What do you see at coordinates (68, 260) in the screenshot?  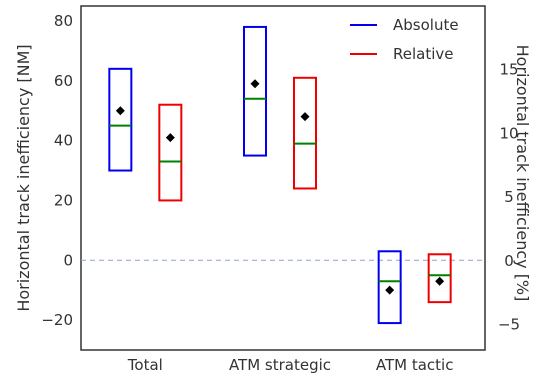 I see `y-tick-label: 0` at bounding box center [68, 260].